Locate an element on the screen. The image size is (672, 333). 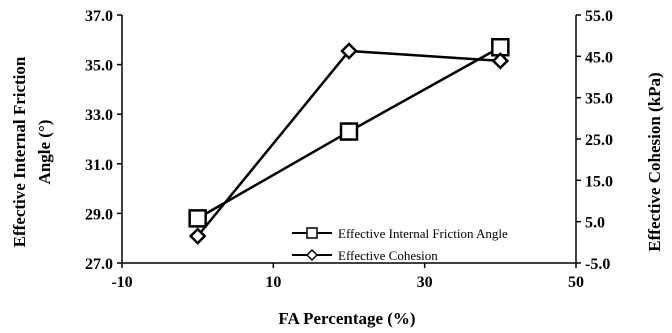
legend-label-cohesion: Effective Cohesion is located at coordinates (388, 255).